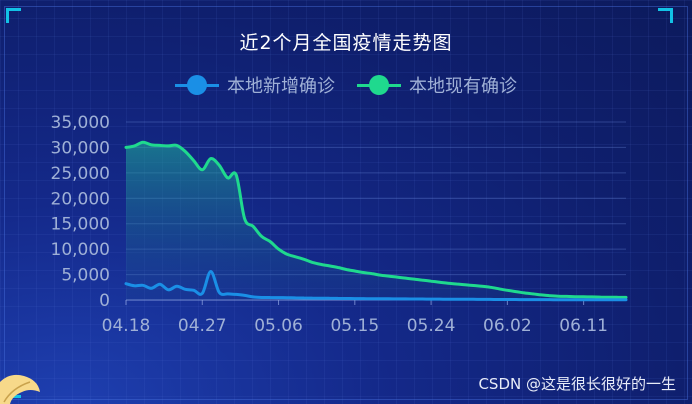  Describe the element at coordinates (577, 384) in the screenshot. I see `watermark-text: CSDN @这是很长很好的一生` at that location.